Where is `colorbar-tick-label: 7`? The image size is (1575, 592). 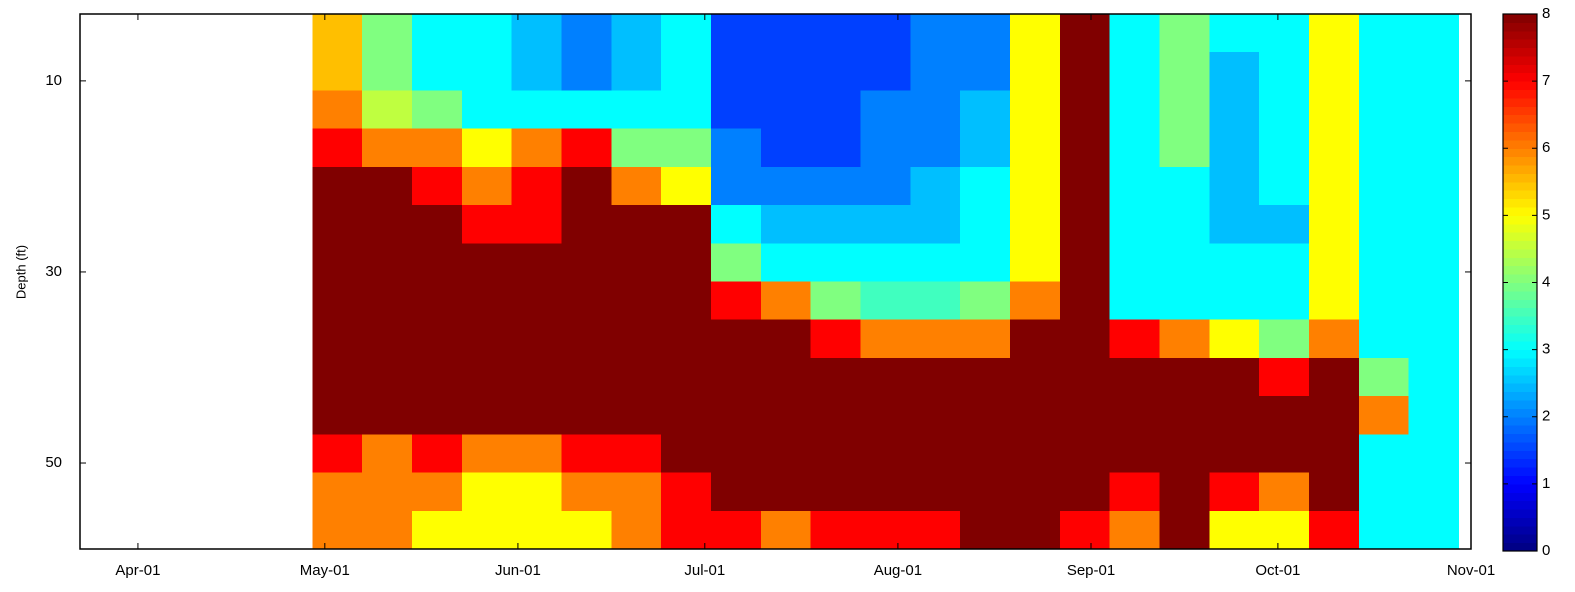
colorbar-tick-label: 7 is located at coordinates (1546, 80).